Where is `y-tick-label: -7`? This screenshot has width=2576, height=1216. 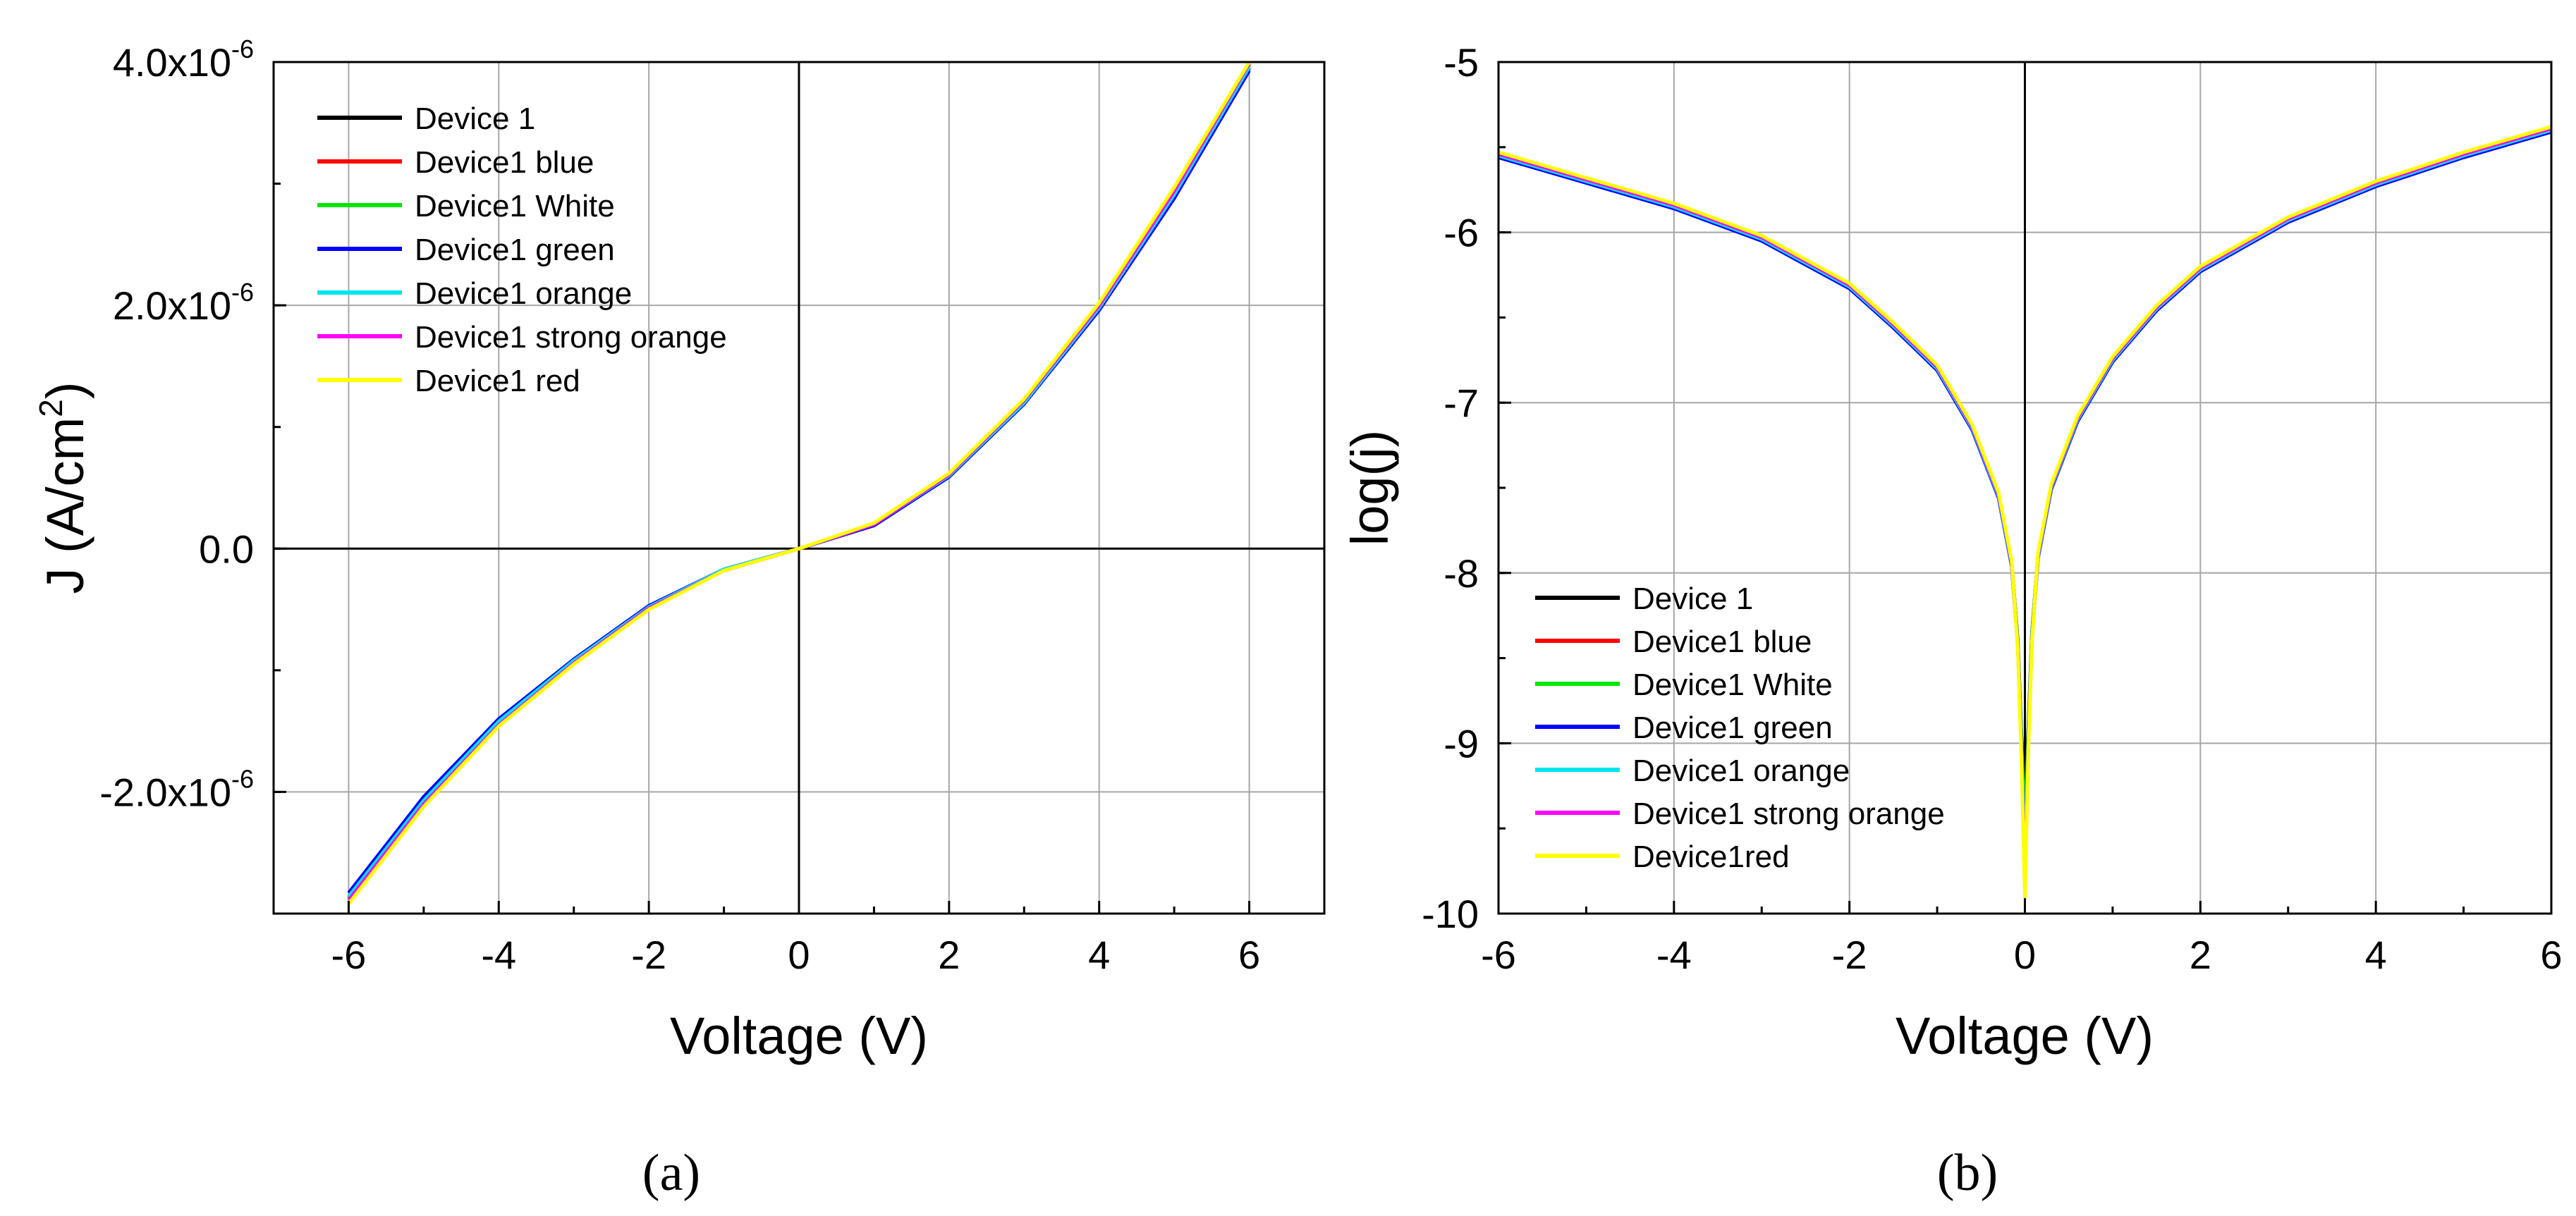 y-tick-label: -7 is located at coordinates (1461, 403).